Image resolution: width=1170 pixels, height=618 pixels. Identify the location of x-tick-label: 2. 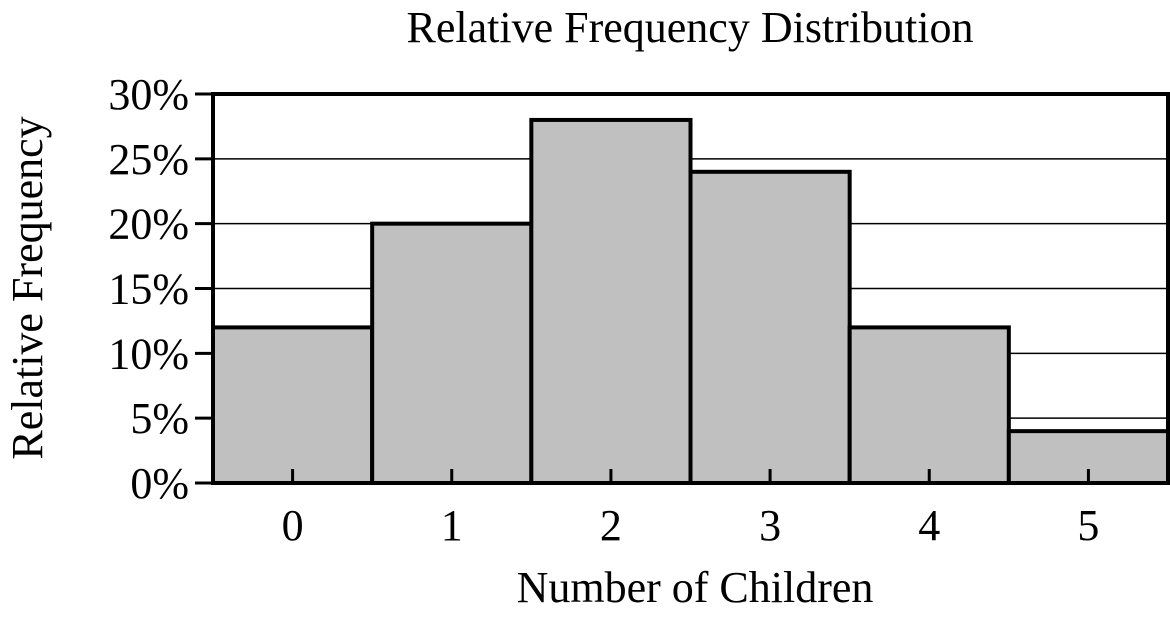
(611, 525).